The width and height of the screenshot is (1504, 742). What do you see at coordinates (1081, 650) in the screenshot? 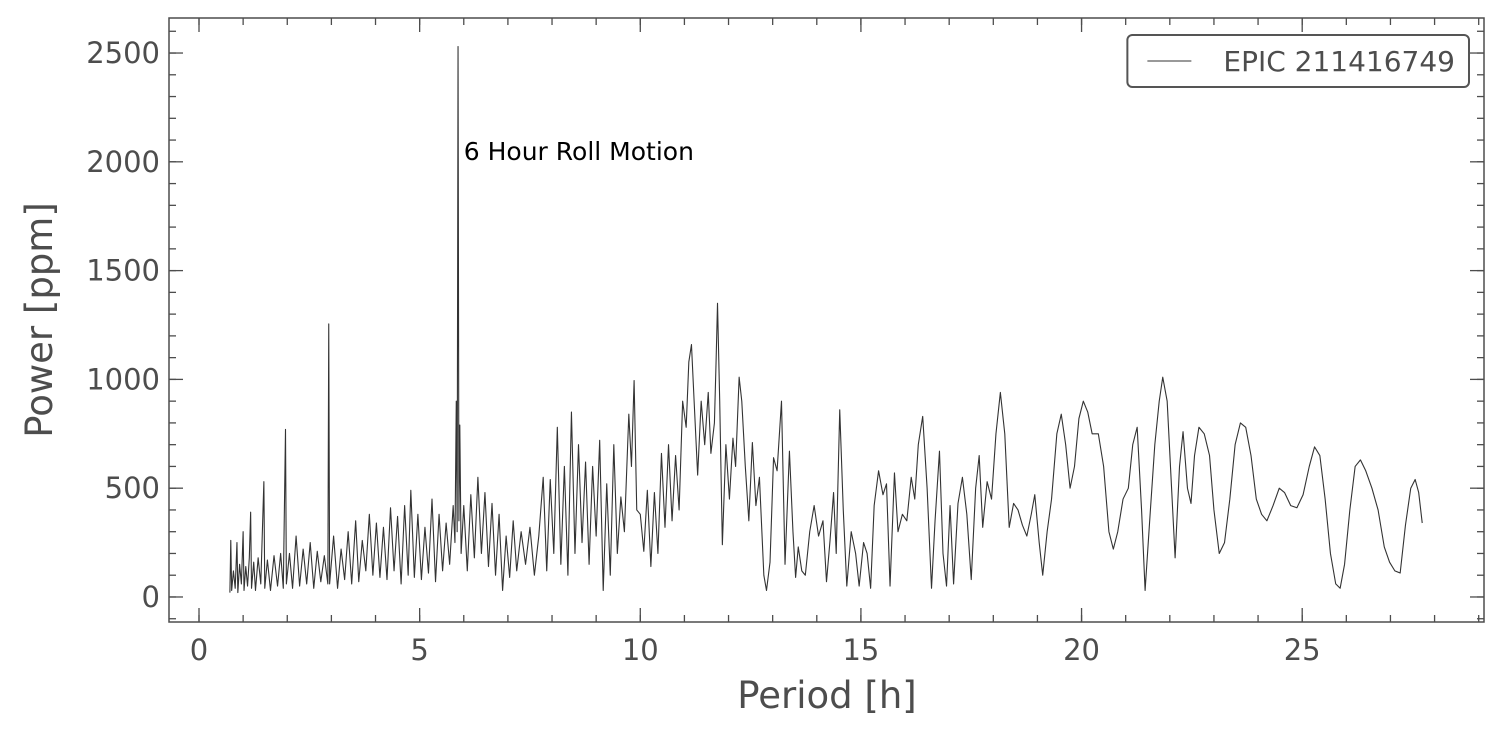
I see `x-tick-label: 20` at bounding box center [1081, 650].